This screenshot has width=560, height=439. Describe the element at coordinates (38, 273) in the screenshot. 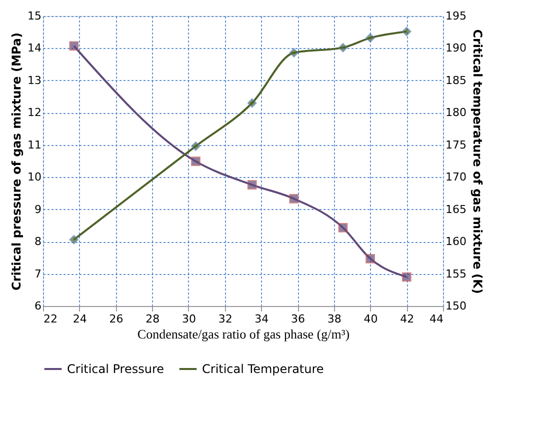

I see `y-tick-label: 7` at that location.